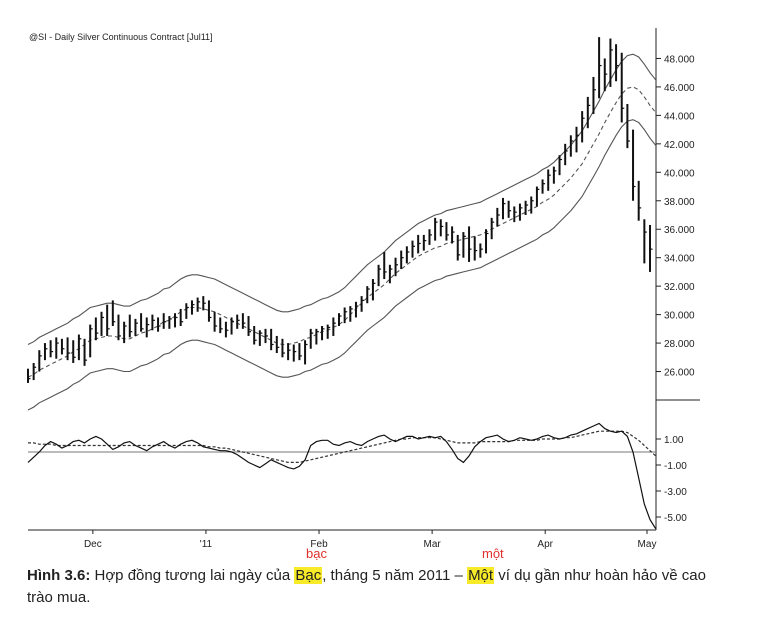  What do you see at coordinates (206, 544) in the screenshot?
I see `x-tick-label: '11` at bounding box center [206, 544].